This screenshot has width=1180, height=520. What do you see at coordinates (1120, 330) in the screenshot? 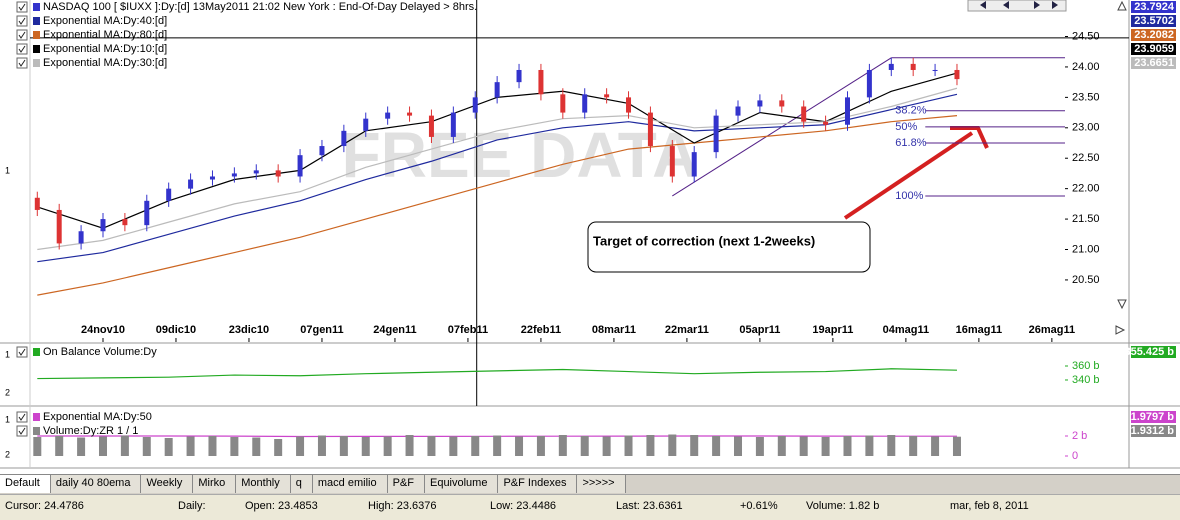
I see `scroll-right` at bounding box center [1120, 330].